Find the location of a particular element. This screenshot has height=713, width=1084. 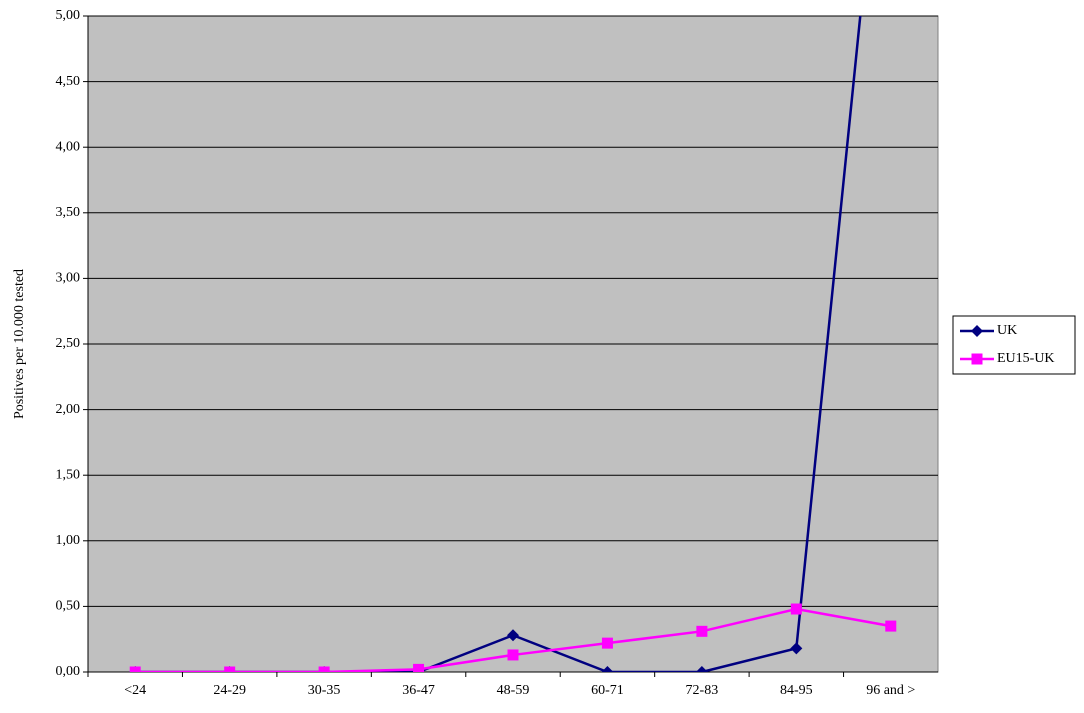

y-tick-label: 1,50 is located at coordinates (68, 474).